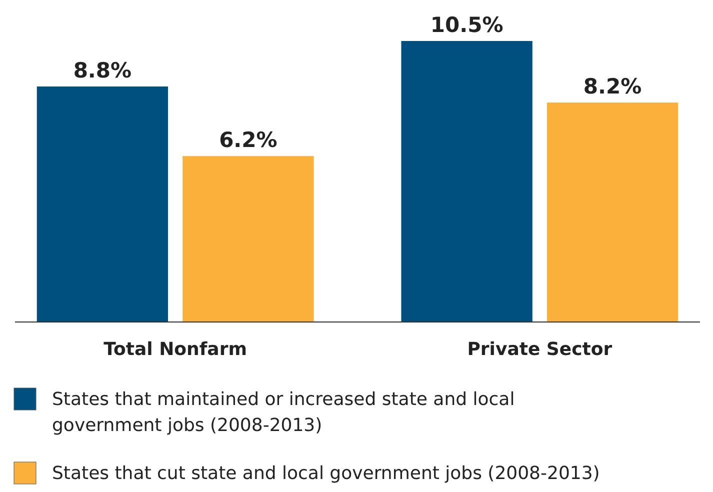 The height and width of the screenshot is (492, 713). What do you see at coordinates (175, 349) in the screenshot?
I see `x-tick-label: Total Nonfarm` at bounding box center [175, 349].